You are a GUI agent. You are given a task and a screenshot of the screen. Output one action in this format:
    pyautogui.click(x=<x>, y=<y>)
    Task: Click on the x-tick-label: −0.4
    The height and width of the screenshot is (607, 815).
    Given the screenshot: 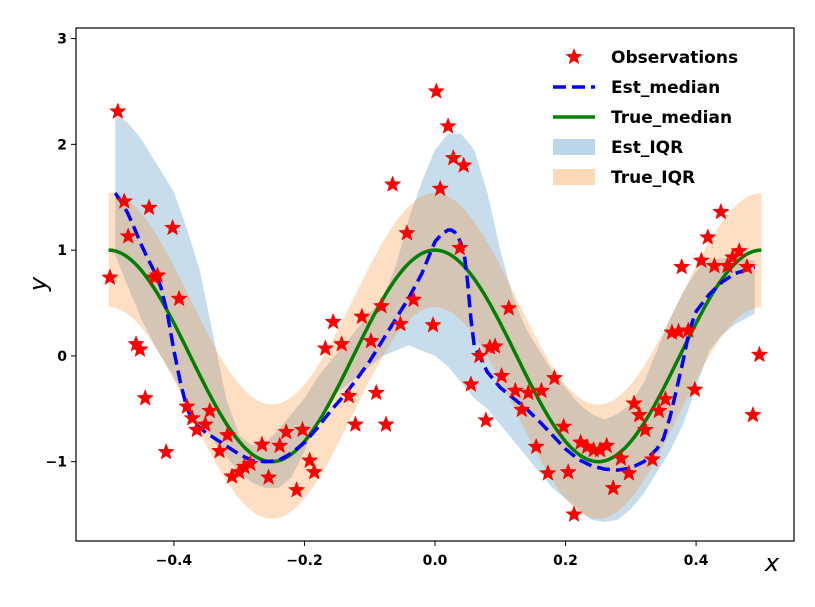 What is the action you would take?
    pyautogui.click(x=174, y=561)
    